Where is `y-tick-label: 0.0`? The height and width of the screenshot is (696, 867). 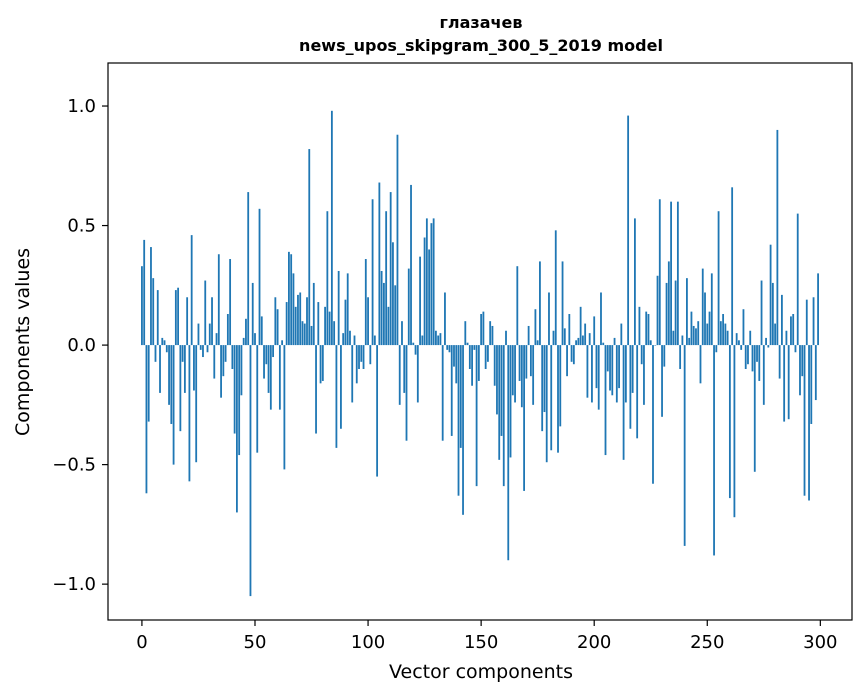
y-tick-label: 0.0 is located at coordinates (81, 345).